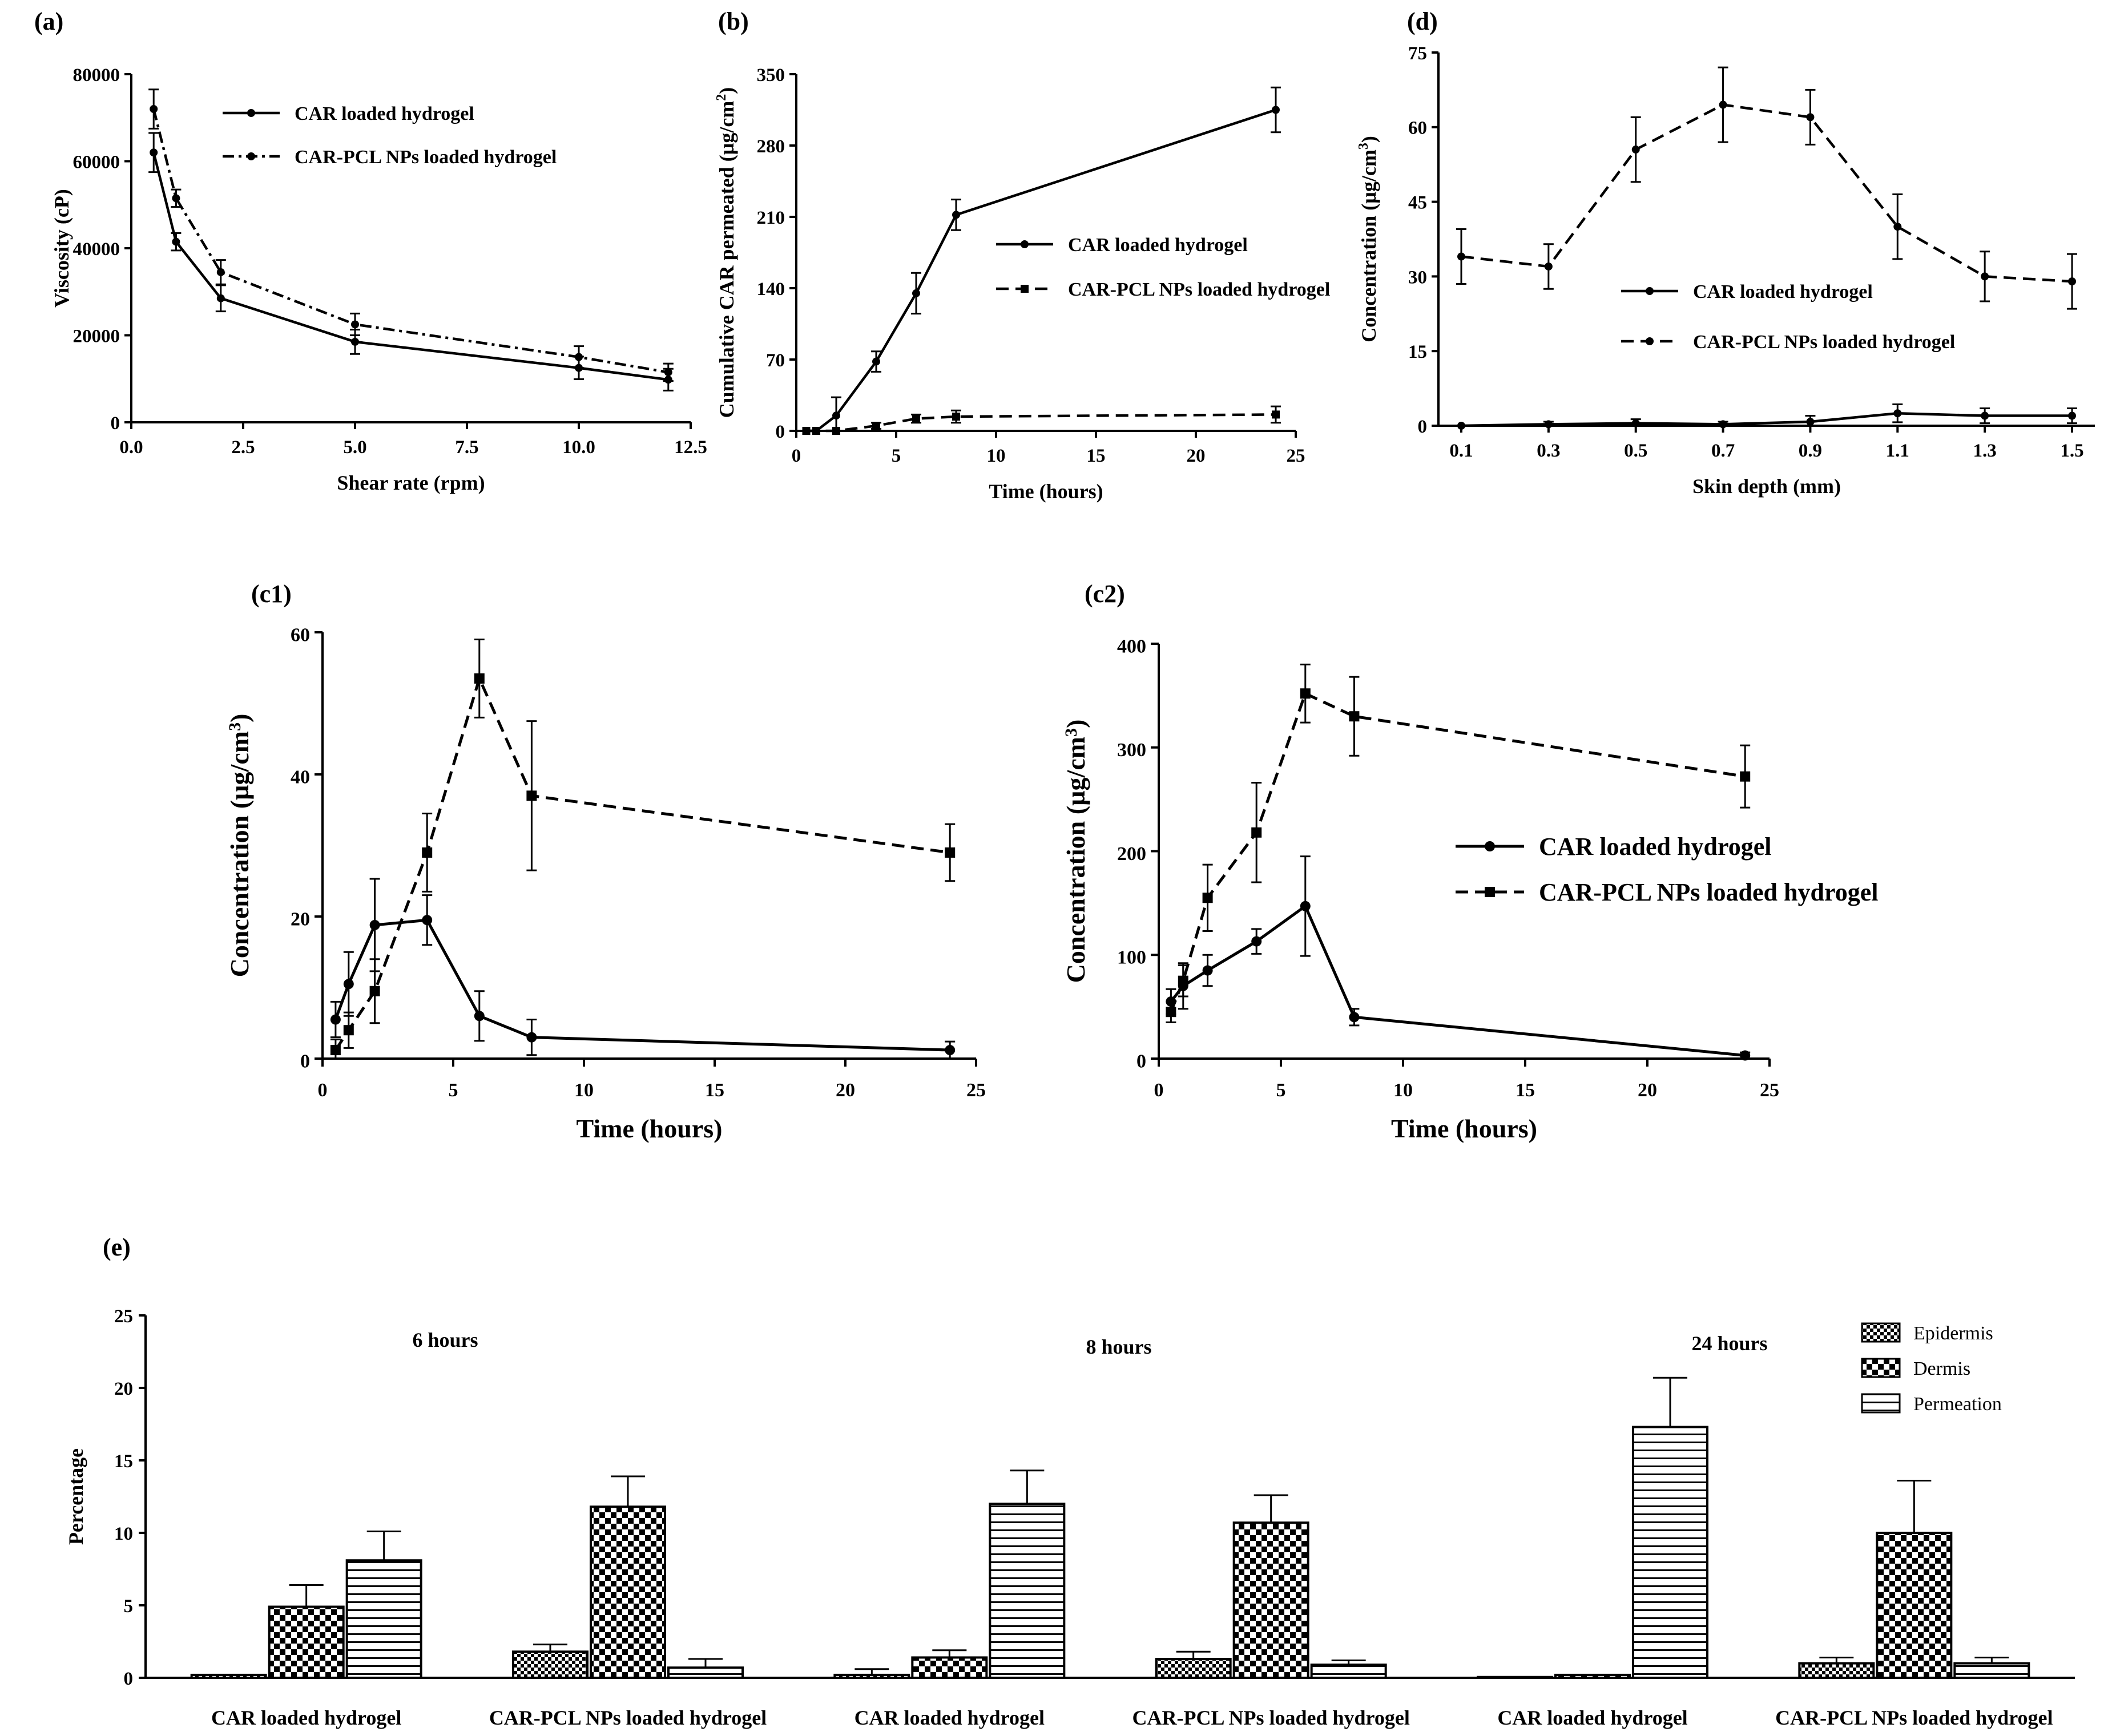 The image size is (2112, 1736). I want to click on x-tick-label-b: 10, so click(997, 456).